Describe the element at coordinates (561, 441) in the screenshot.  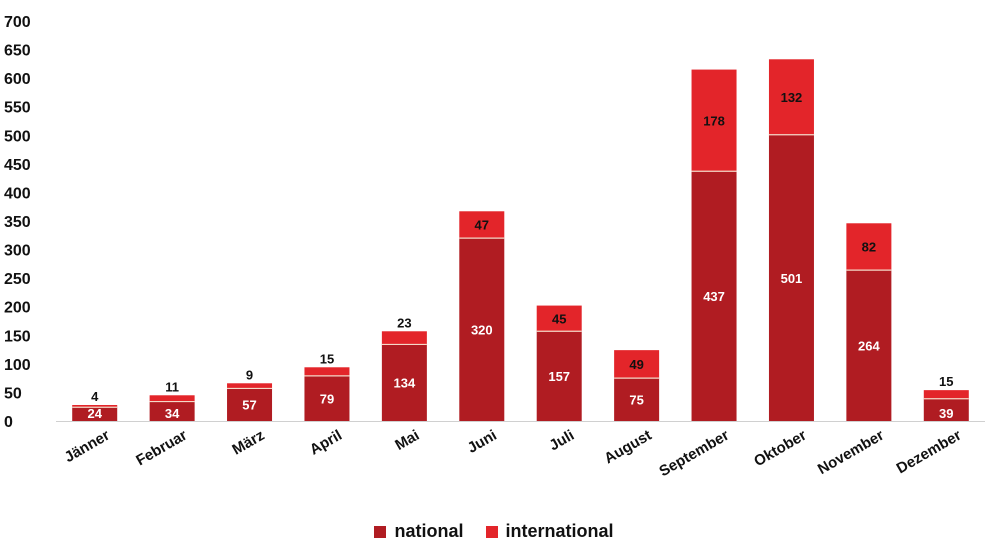
I see `x-tick-label: Juli` at that location.